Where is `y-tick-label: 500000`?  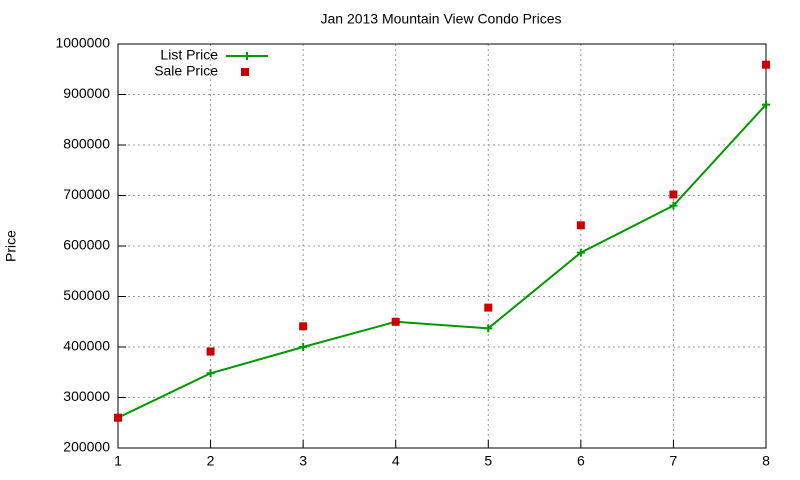
y-tick-label: 500000 is located at coordinates (86, 295).